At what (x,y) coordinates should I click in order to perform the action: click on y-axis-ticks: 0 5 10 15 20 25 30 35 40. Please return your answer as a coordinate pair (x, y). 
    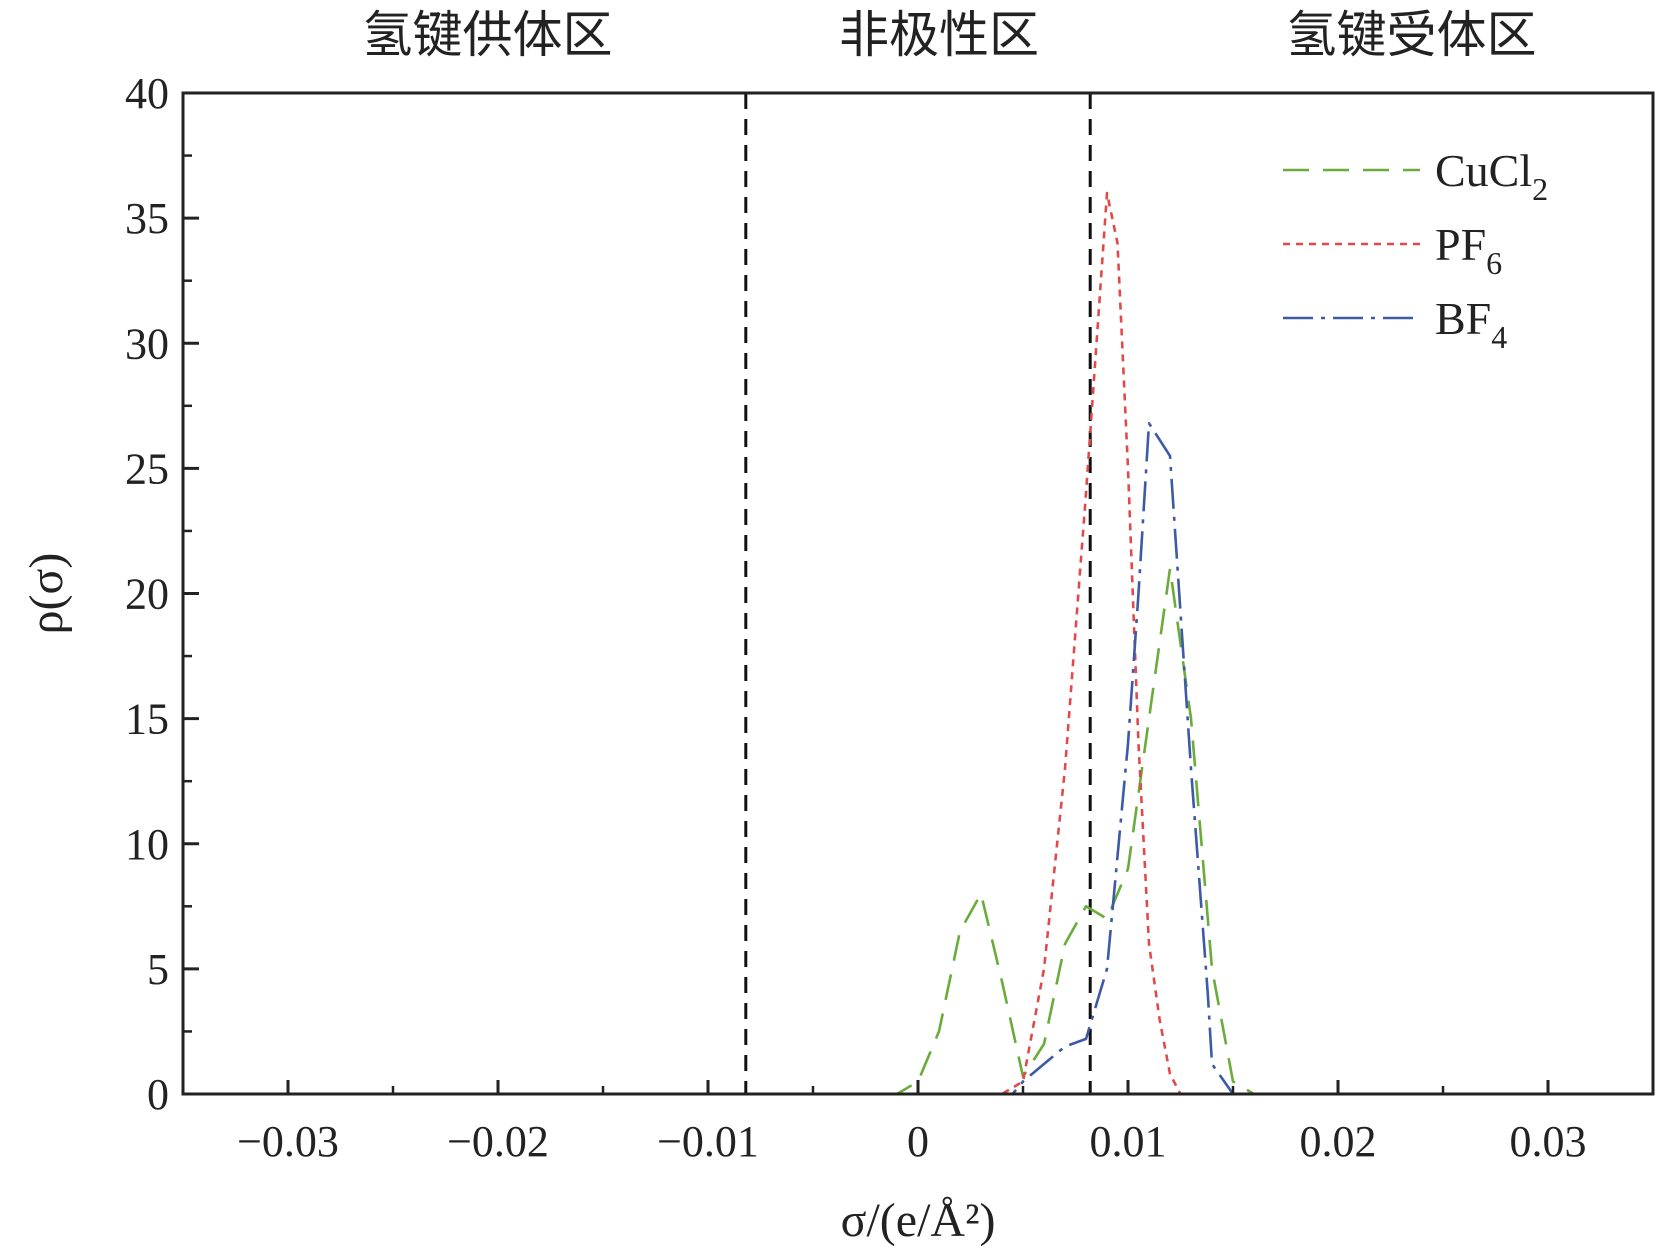
    Looking at the image, I should click on (162, 594).